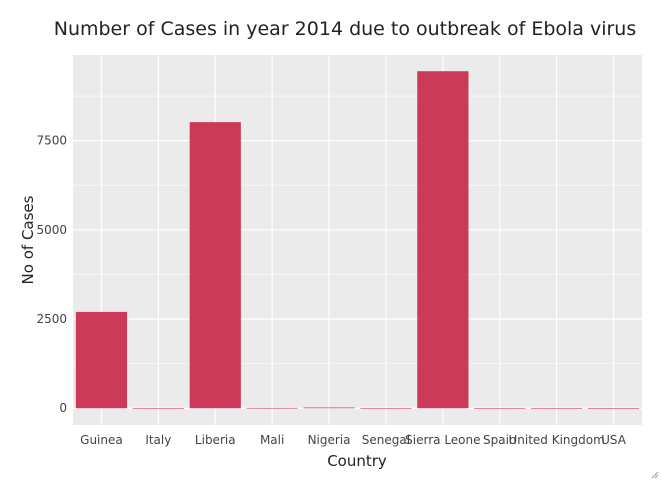  Describe the element at coordinates (158, 408) in the screenshot. I see `bar-italy` at that location.